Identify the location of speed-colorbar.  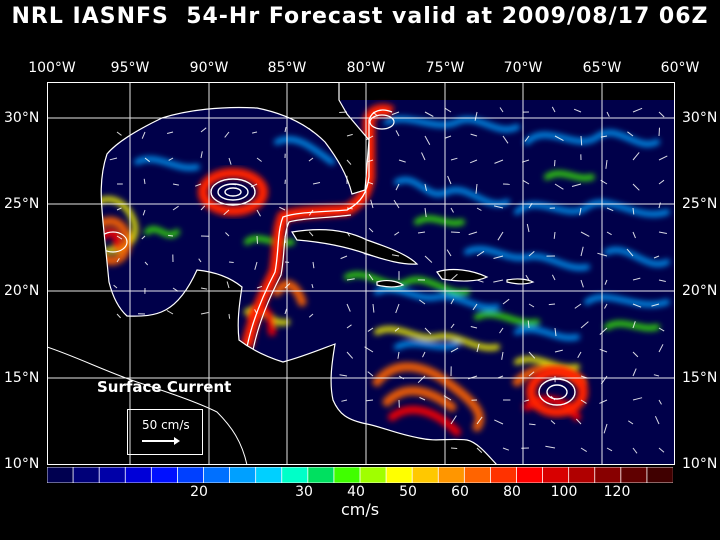
(360, 475).